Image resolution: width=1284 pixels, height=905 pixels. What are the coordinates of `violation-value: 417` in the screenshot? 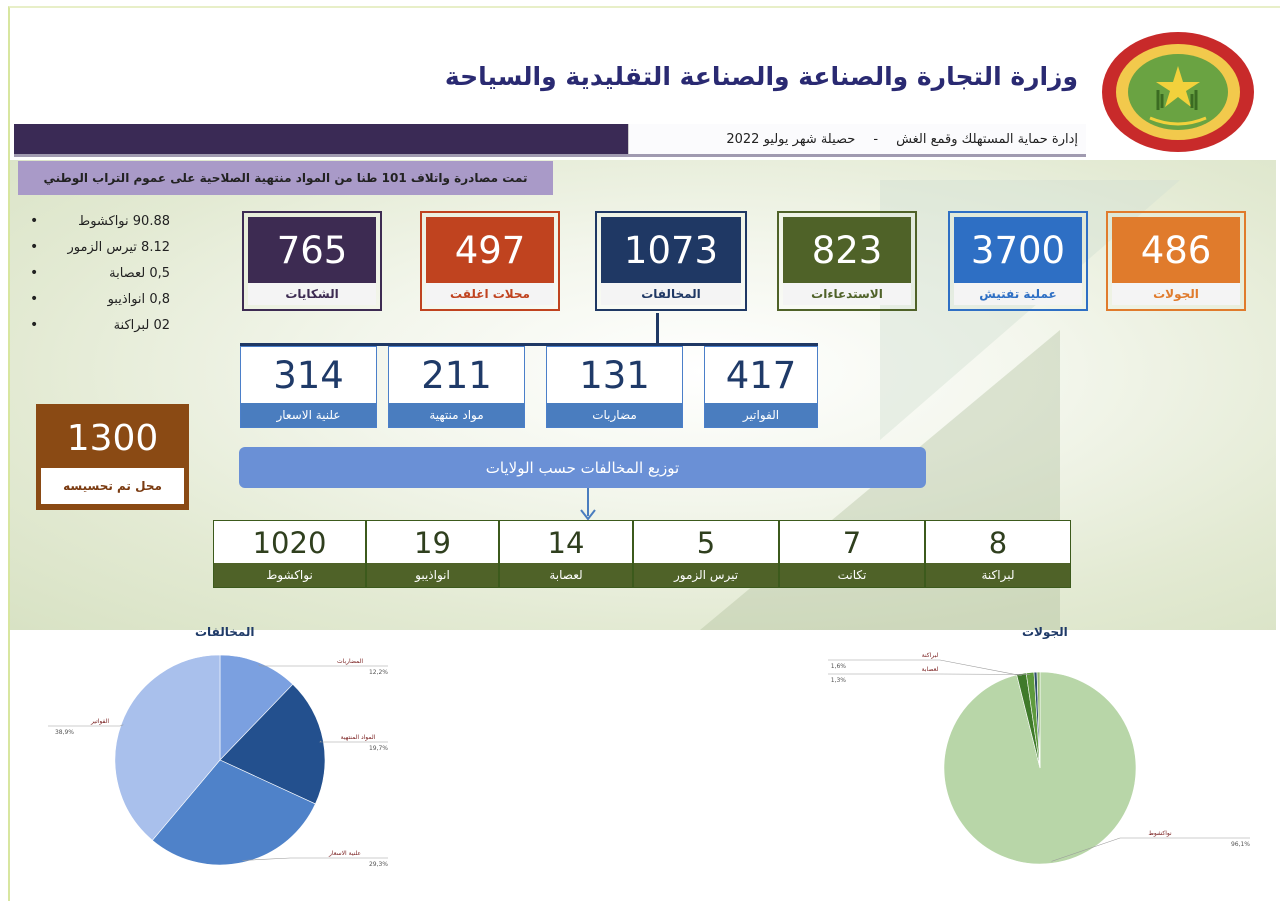 It's located at (761, 375).